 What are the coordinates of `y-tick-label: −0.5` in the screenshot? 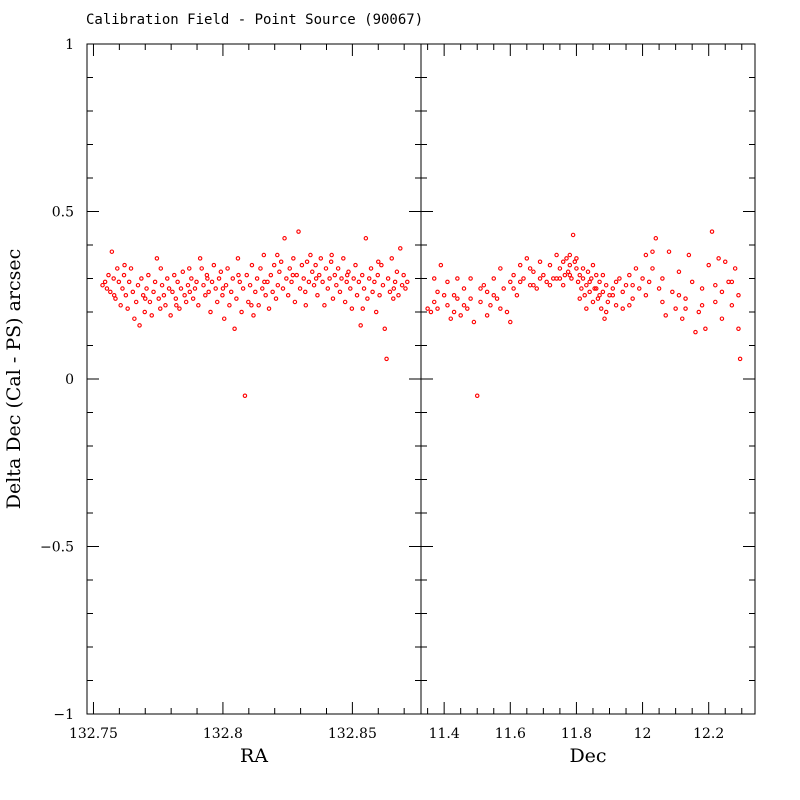 It's located at (57, 548).